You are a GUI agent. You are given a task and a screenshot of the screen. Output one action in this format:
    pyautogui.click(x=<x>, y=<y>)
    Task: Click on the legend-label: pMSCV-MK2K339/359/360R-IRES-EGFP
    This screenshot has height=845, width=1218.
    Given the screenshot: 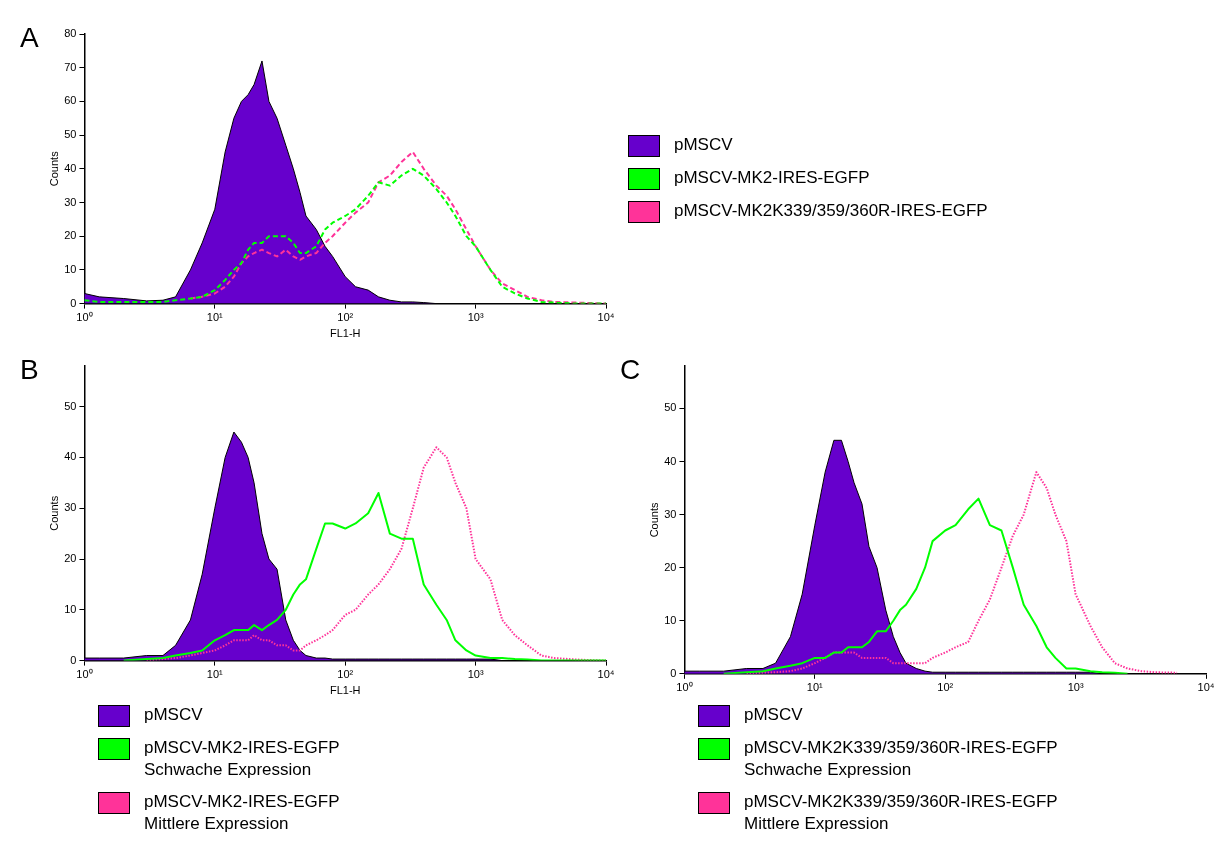 What is the action you would take?
    pyautogui.click(x=831, y=211)
    